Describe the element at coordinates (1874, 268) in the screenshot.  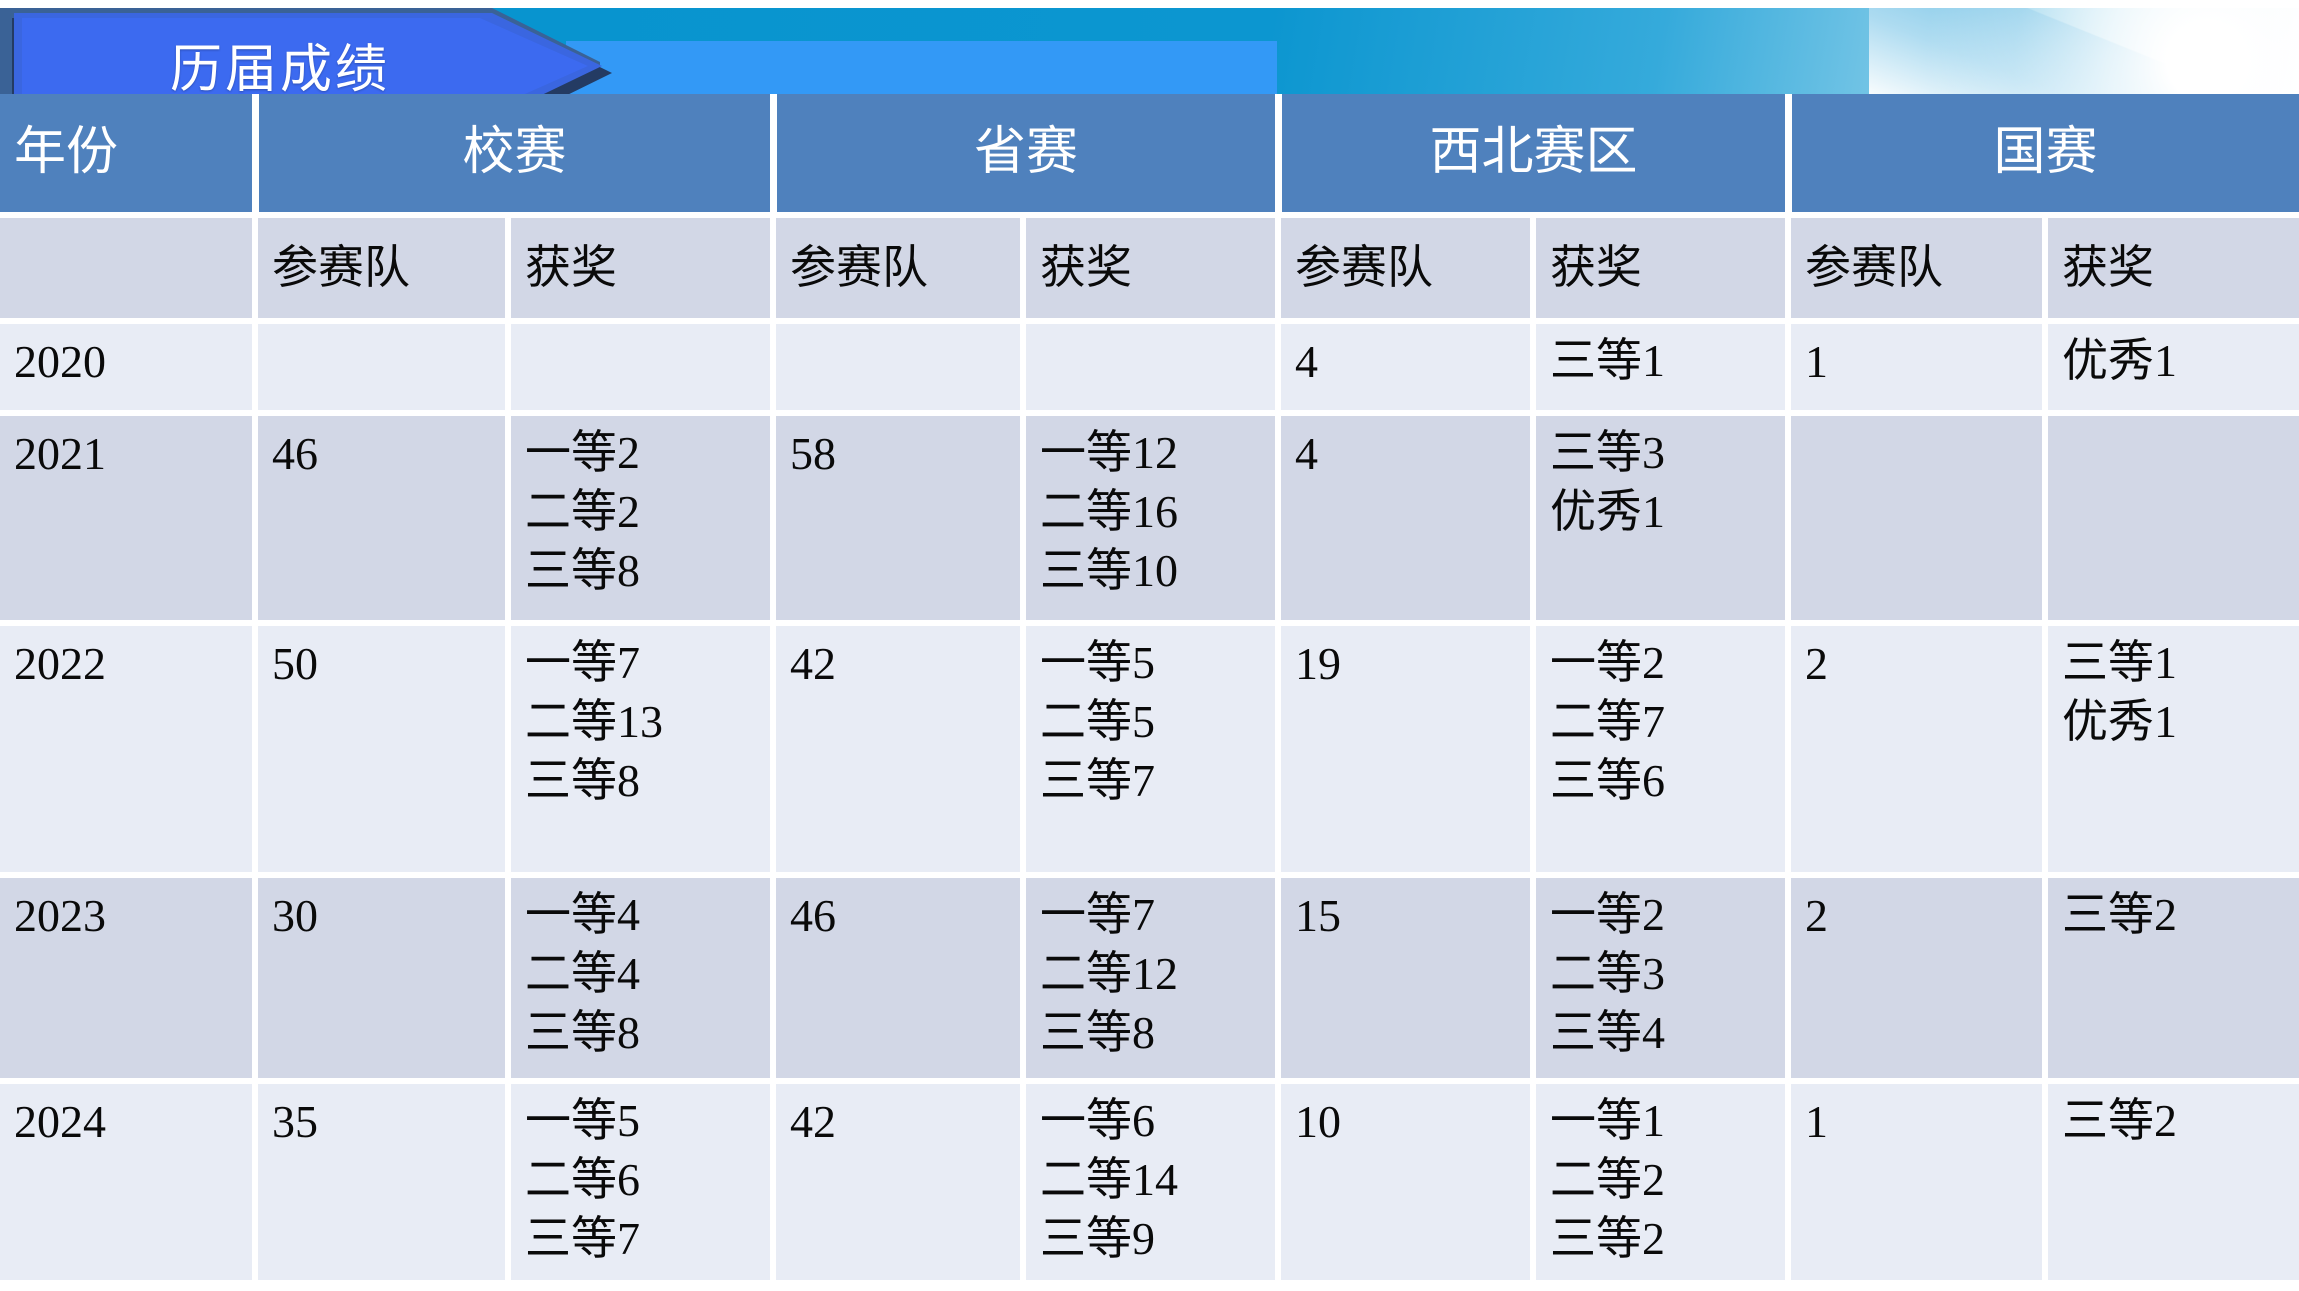
I see `subheader-national-teams-label: 参赛队` at that location.